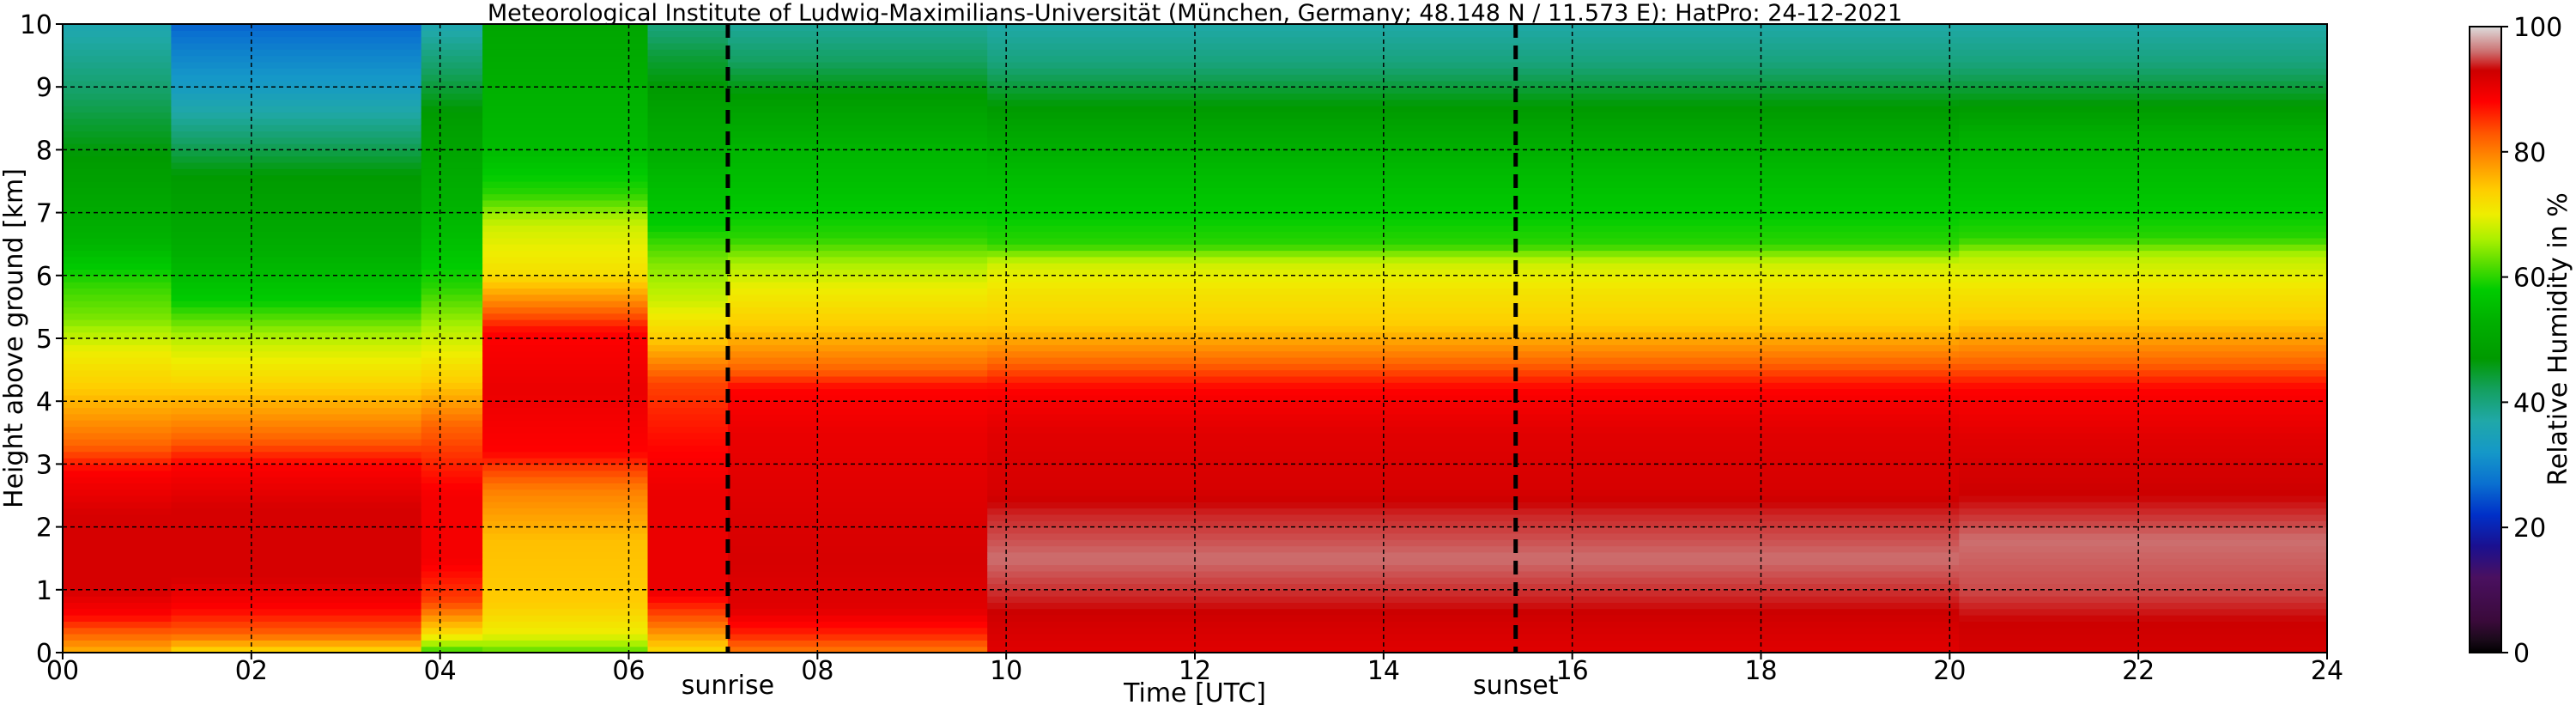  What do you see at coordinates (1383, 671) in the screenshot?
I see `x-tick-label: 14` at bounding box center [1383, 671].